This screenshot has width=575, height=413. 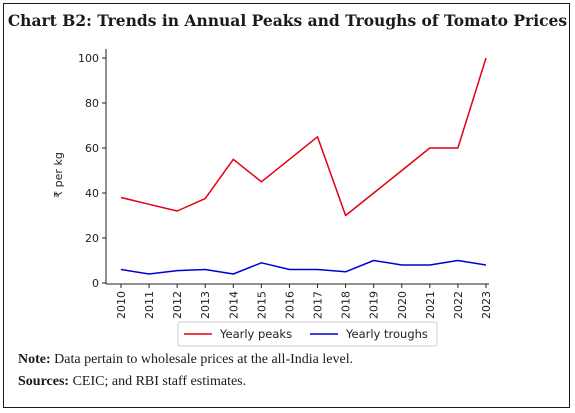 I want to click on series-line-troughs, so click(x=303, y=267).